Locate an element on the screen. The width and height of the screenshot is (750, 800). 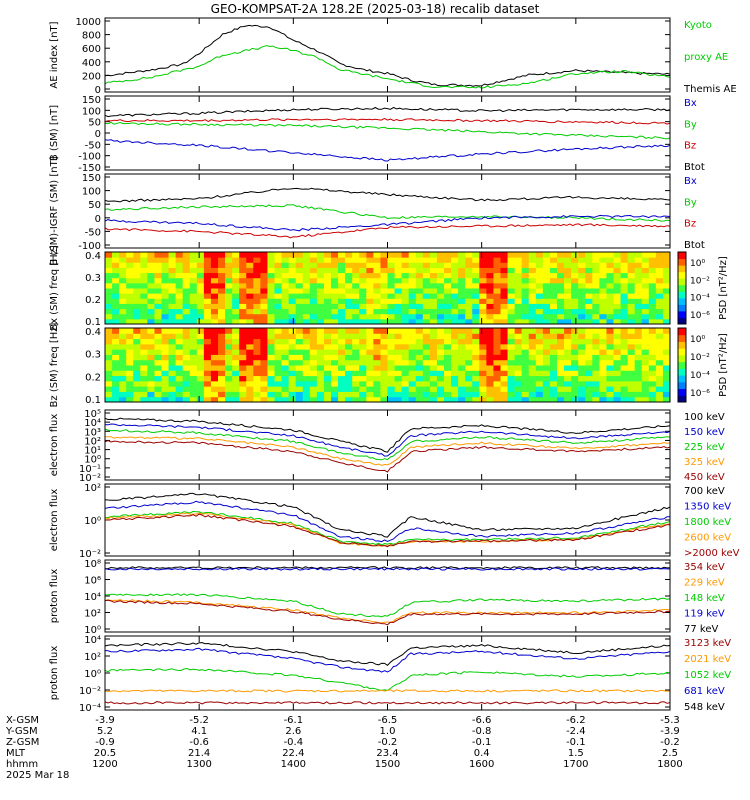
legend-entry: 450 keV is located at coordinates (704, 477).